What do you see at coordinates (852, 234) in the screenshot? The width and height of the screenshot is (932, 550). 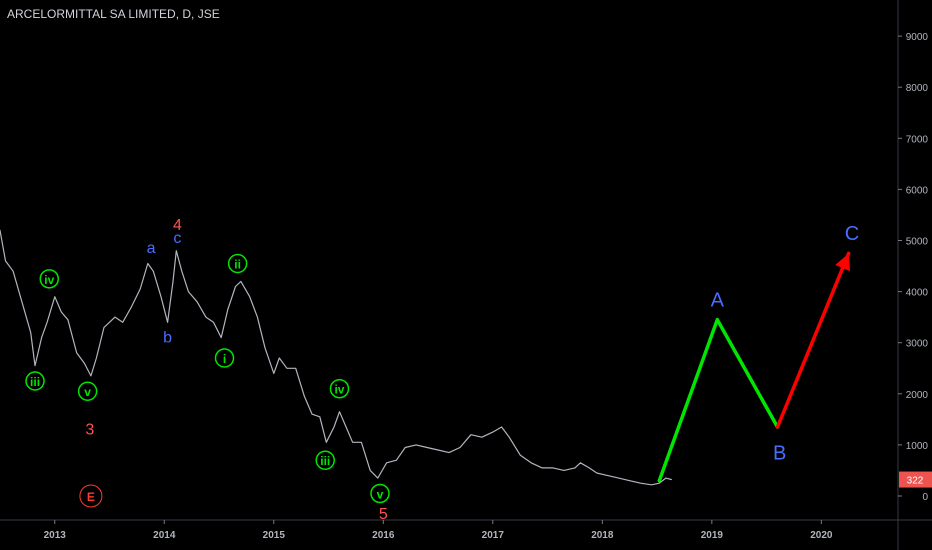 I see `wave-label: C` at bounding box center [852, 234].